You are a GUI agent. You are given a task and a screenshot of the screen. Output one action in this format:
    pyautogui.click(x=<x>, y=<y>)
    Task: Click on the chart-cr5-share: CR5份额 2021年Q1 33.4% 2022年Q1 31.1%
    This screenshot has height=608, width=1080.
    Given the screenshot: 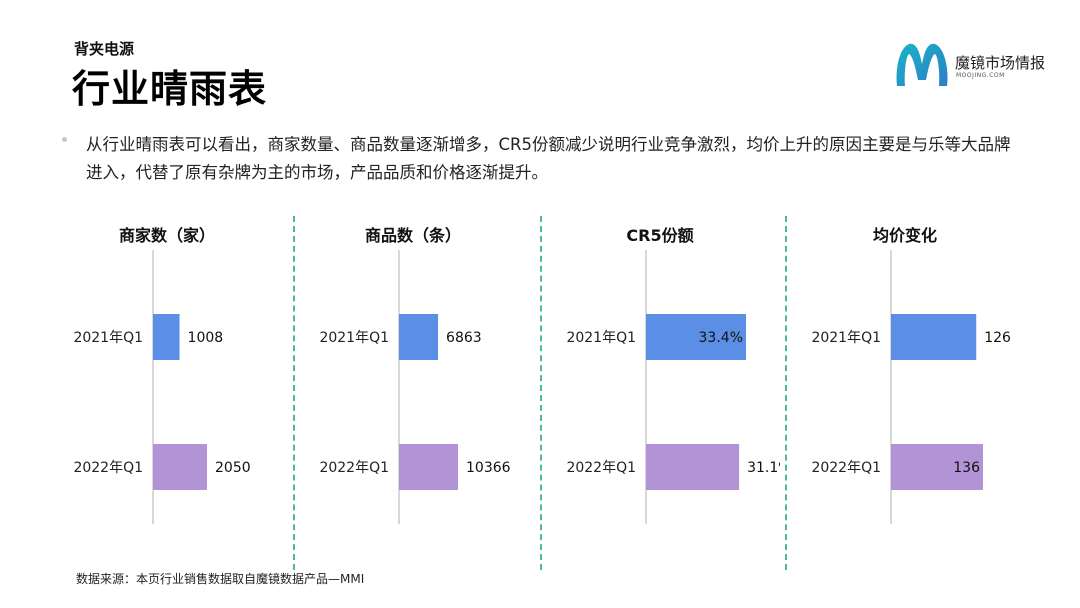 What is the action you would take?
    pyautogui.click(x=660, y=379)
    